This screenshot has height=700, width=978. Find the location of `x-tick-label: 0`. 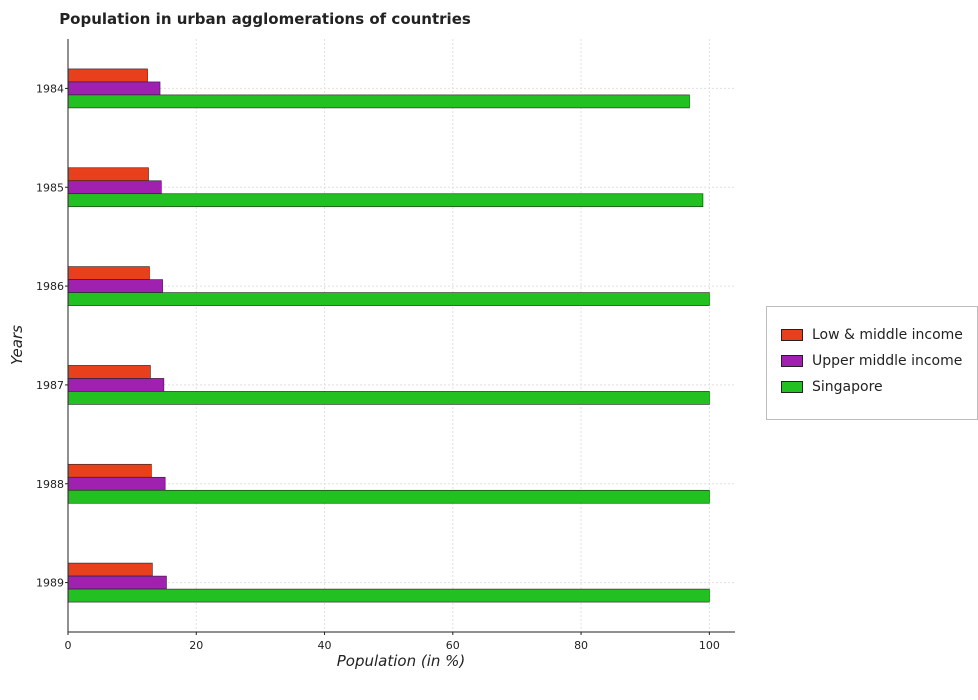

x-tick-label: 0 is located at coordinates (68, 645).